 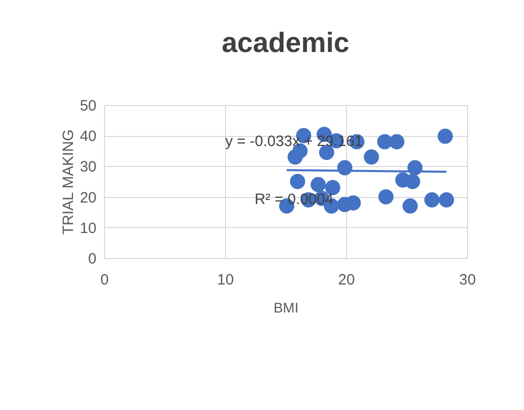 What do you see at coordinates (88, 137) in the screenshot?
I see `y-tick-label: 40` at bounding box center [88, 137].